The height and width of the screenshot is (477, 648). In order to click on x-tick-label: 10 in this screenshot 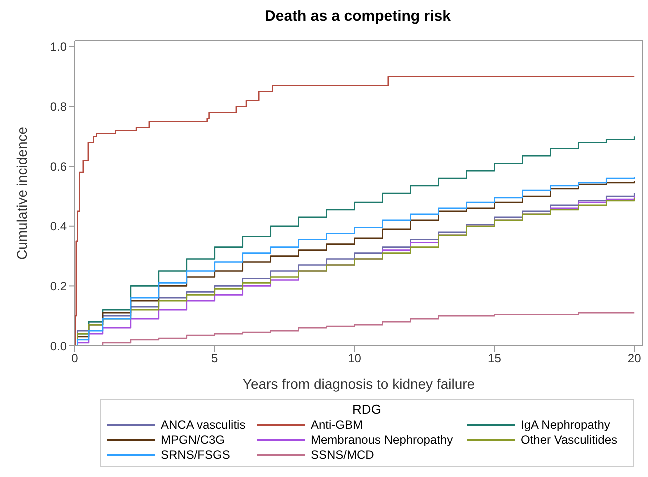, I will do `click(355, 359)`.